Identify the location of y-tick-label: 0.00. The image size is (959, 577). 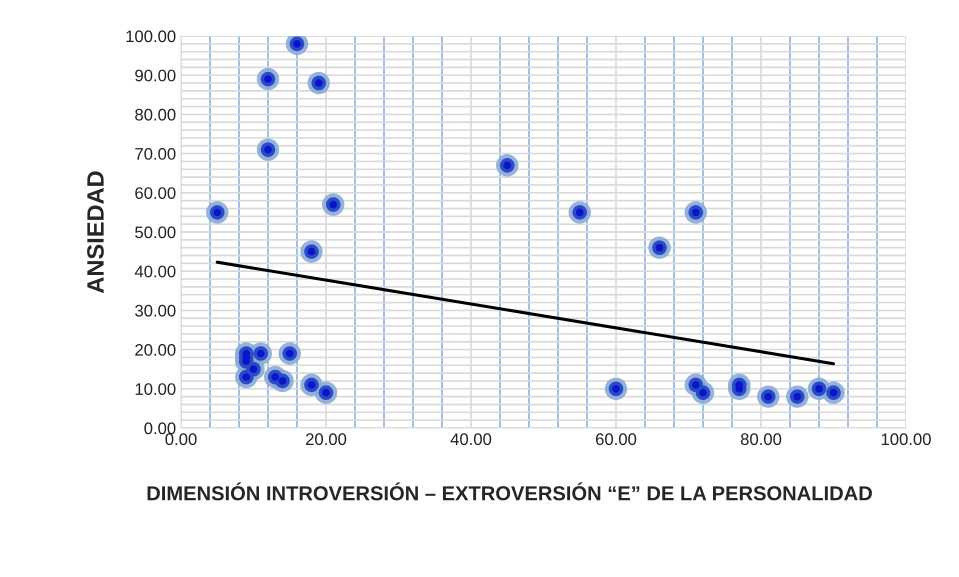
(160, 428).